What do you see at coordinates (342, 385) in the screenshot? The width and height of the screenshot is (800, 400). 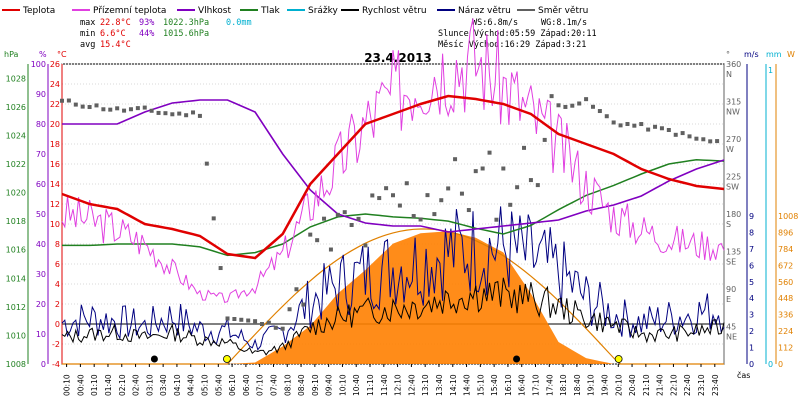 I see `x-tick-label: 10:10` at bounding box center [342, 385].